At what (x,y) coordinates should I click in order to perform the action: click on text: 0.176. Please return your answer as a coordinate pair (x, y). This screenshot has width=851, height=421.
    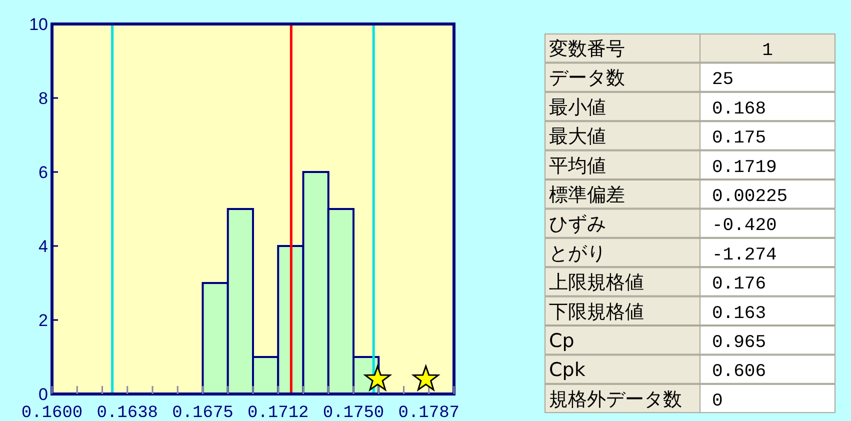
    Looking at the image, I should click on (739, 284).